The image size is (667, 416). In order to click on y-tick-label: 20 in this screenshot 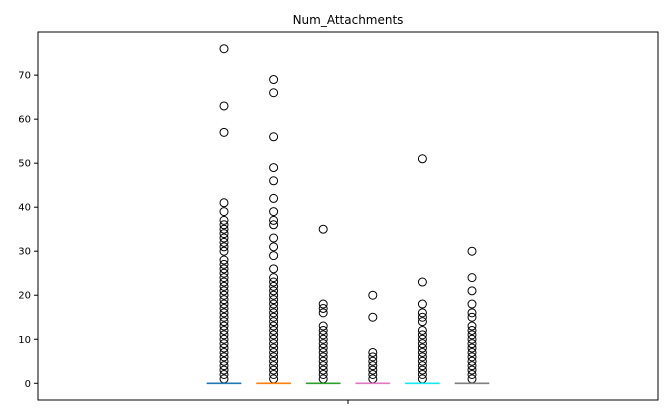, I will do `click(24, 296)`.